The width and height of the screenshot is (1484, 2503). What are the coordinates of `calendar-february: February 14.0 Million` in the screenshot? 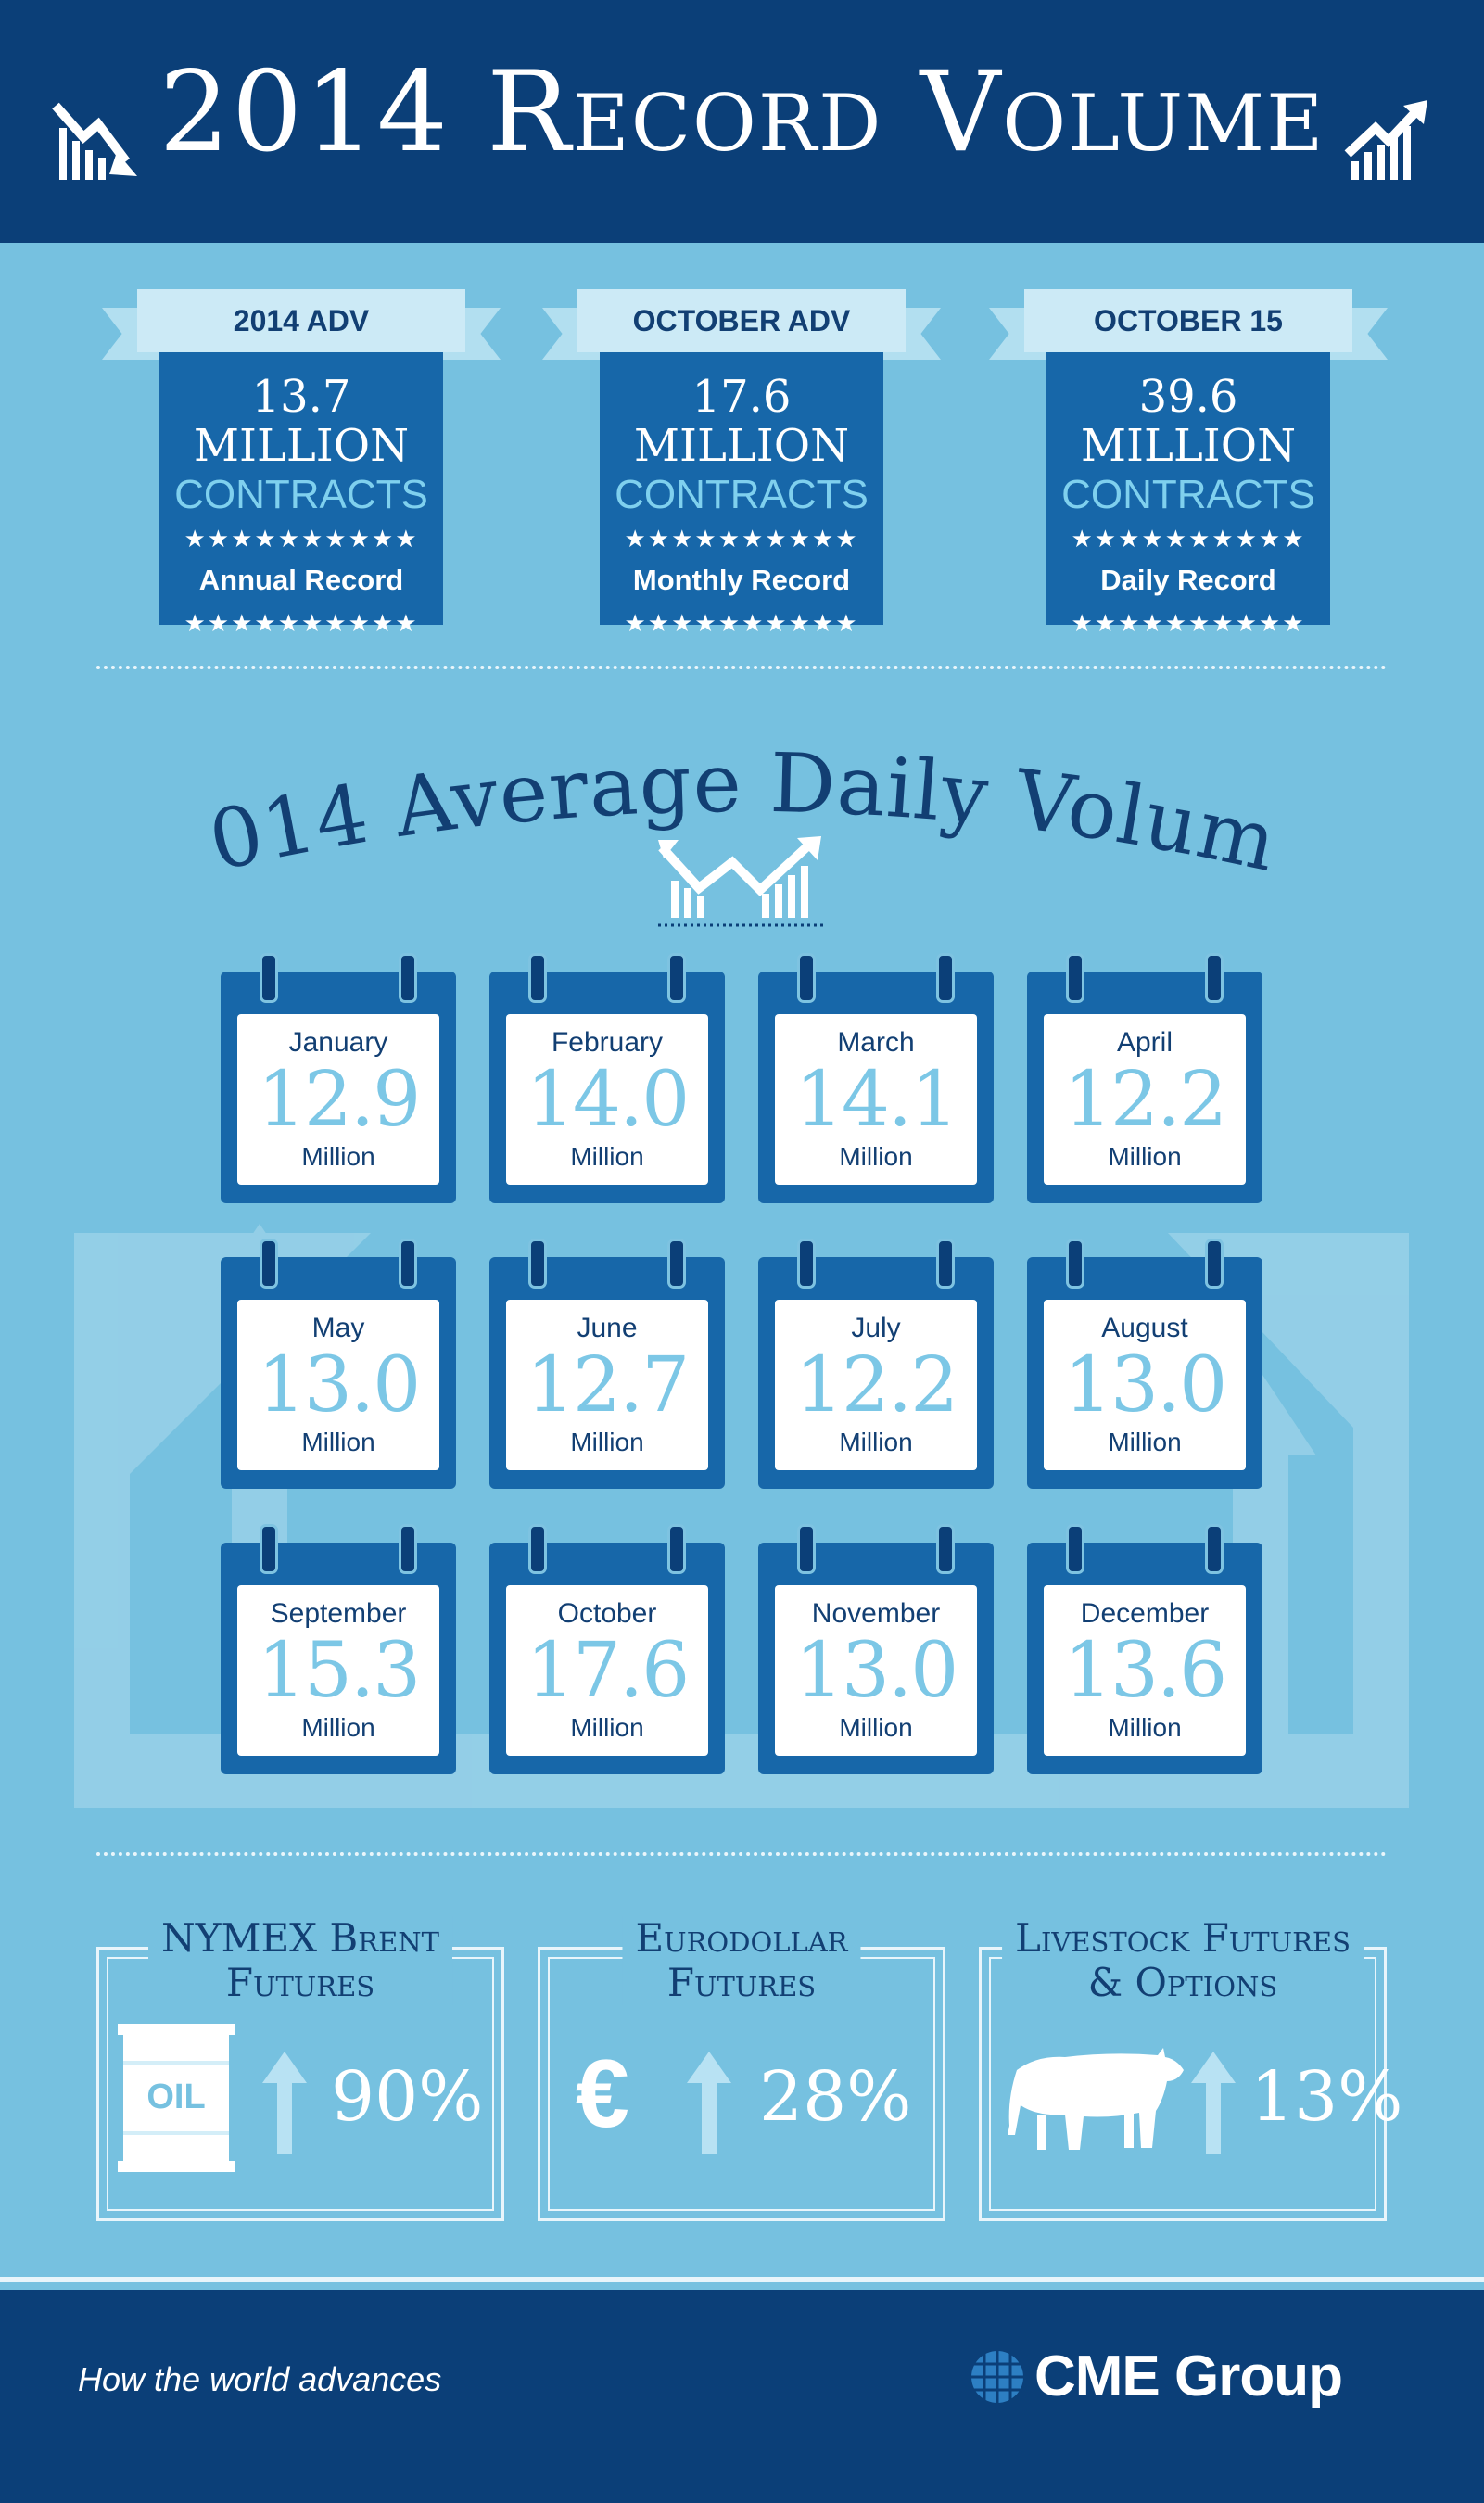 It's located at (607, 1078).